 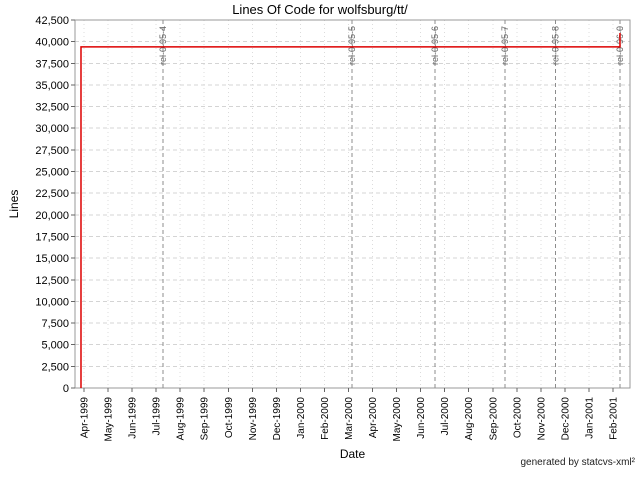 I want to click on y-tick-label: 2,500, so click(x=55, y=367).